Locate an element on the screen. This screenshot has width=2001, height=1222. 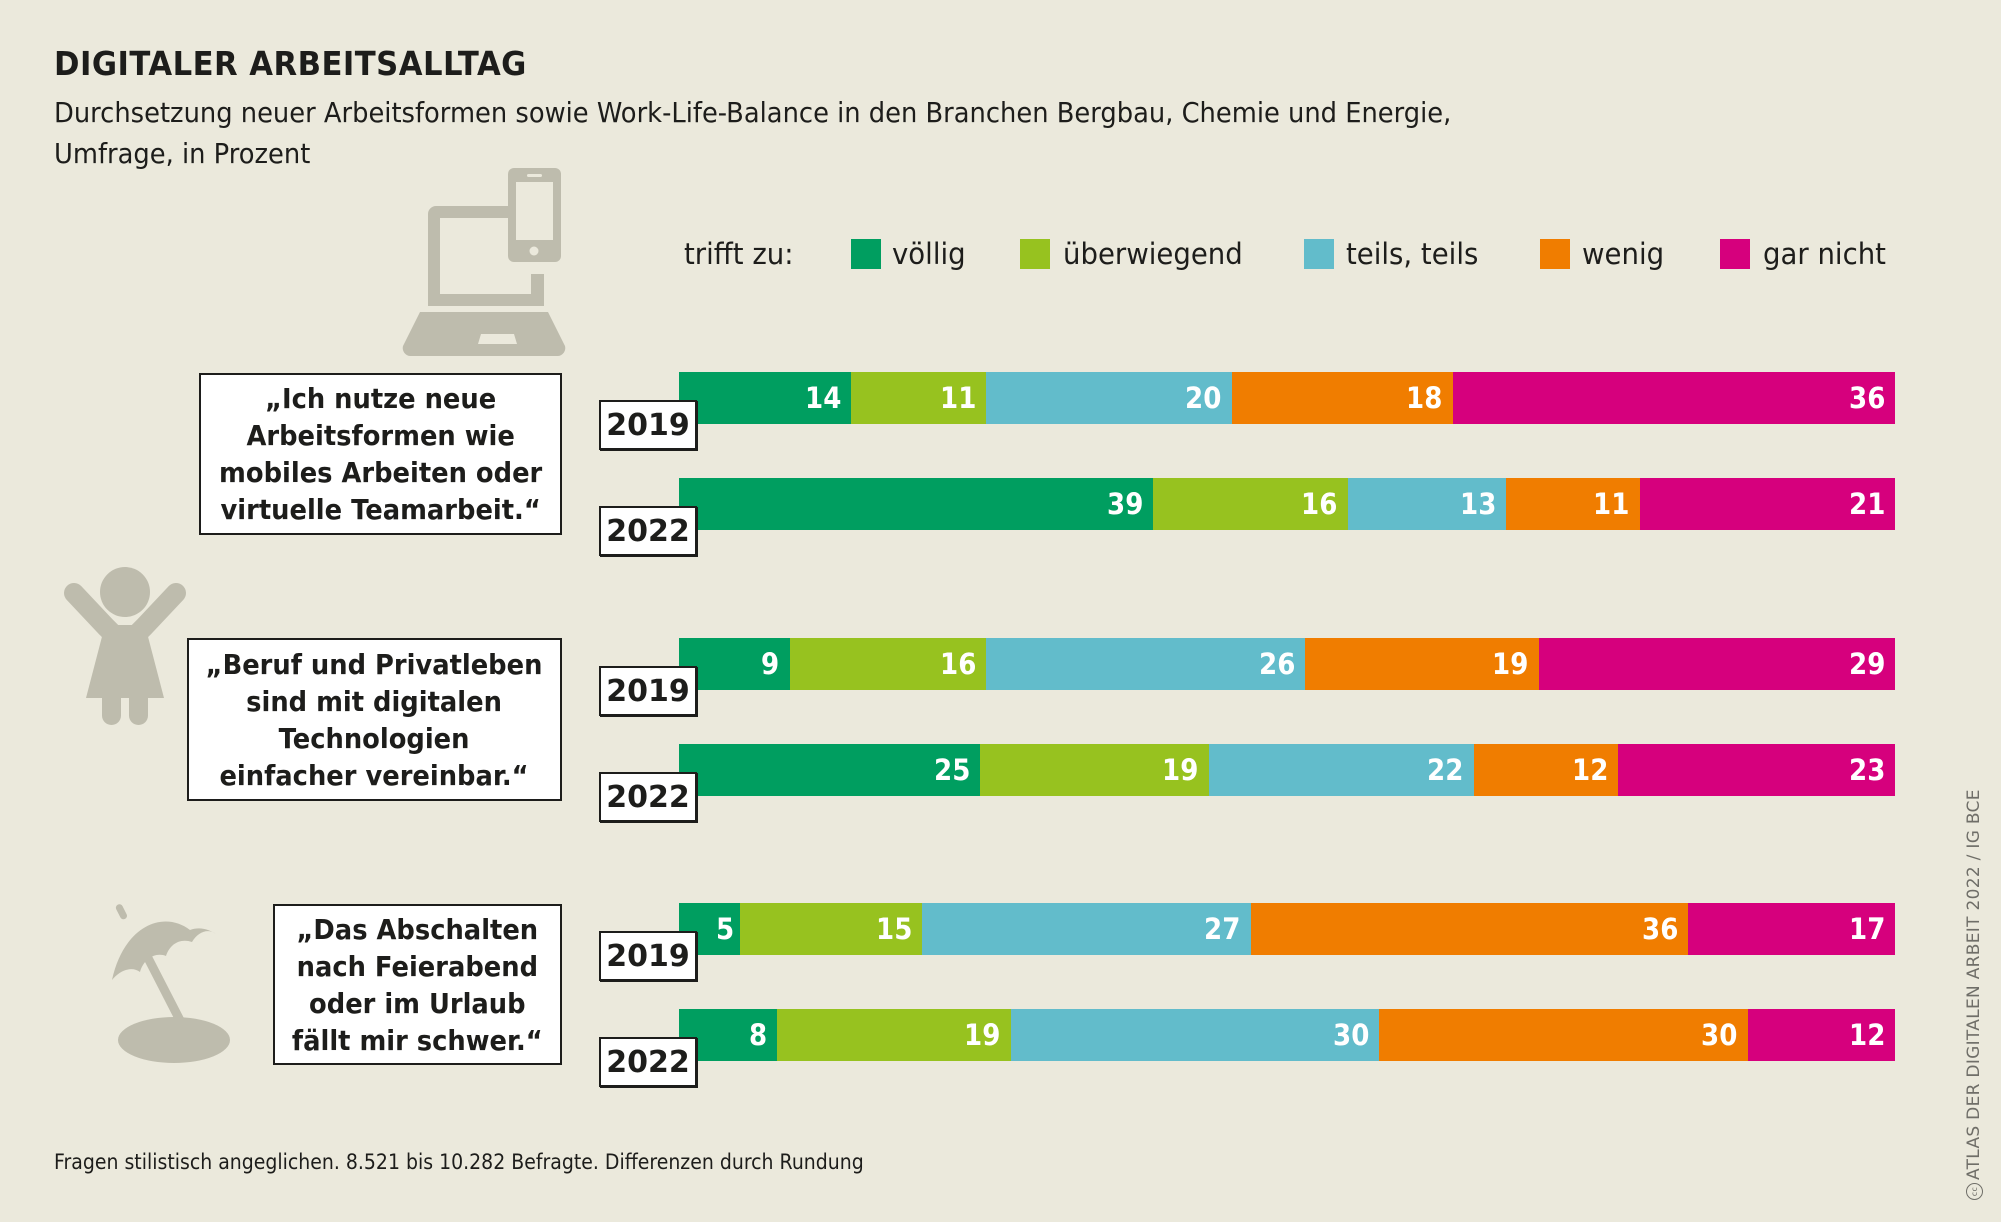
credit-text: ATLAS DER DIGITALEN ARBEIT 2022 / IG BCE is located at coordinates (1974, 984).